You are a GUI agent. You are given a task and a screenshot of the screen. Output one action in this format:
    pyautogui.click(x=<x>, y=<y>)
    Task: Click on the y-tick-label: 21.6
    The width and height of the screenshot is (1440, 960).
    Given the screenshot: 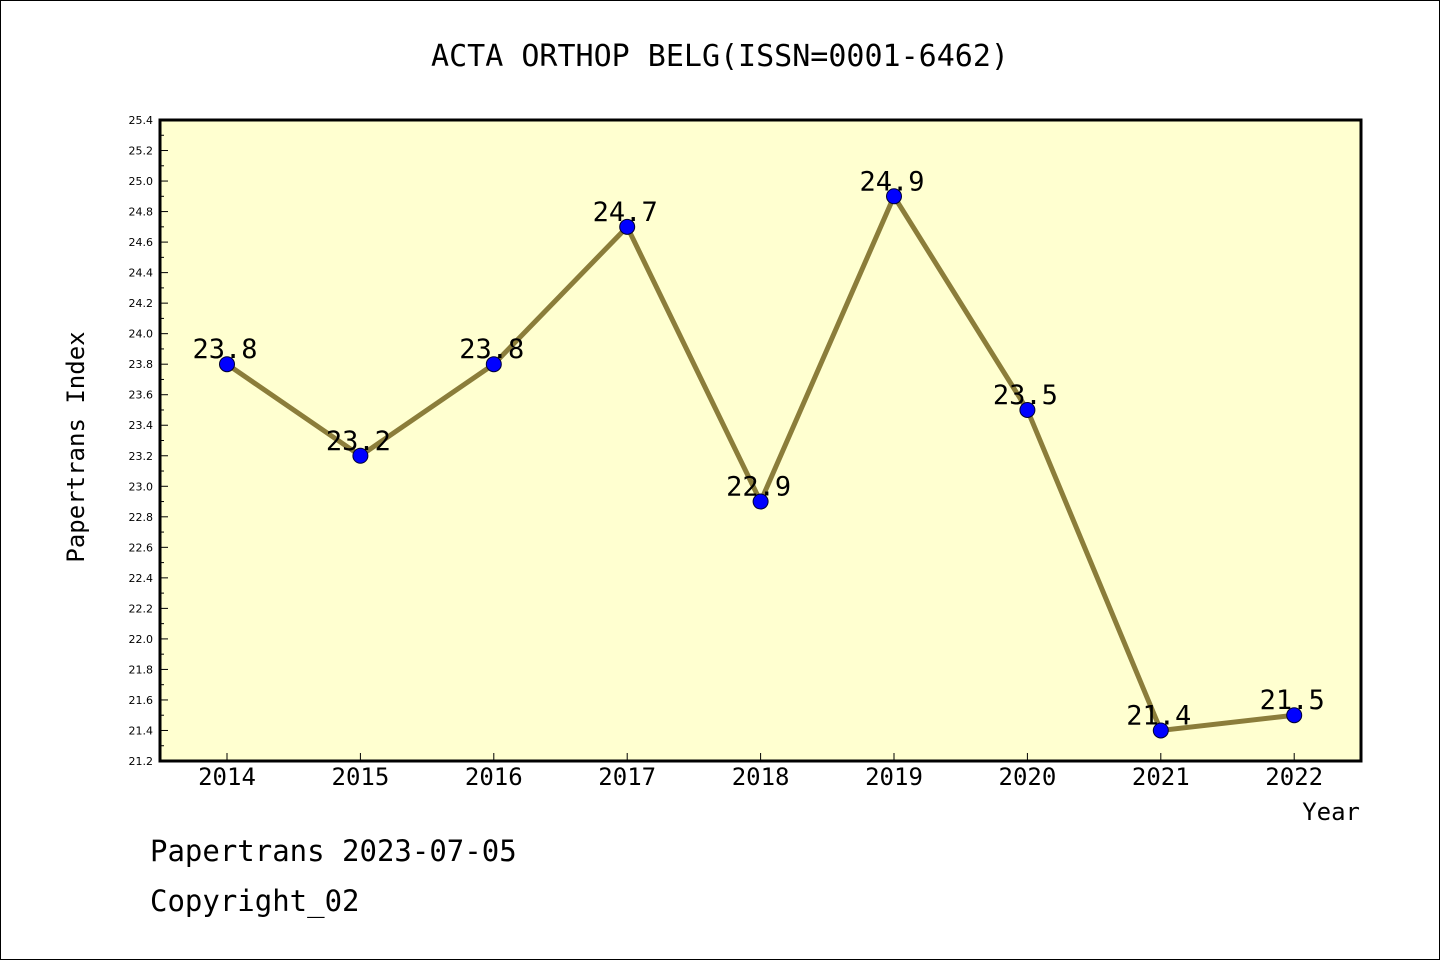 What is the action you would take?
    pyautogui.click(x=141, y=700)
    